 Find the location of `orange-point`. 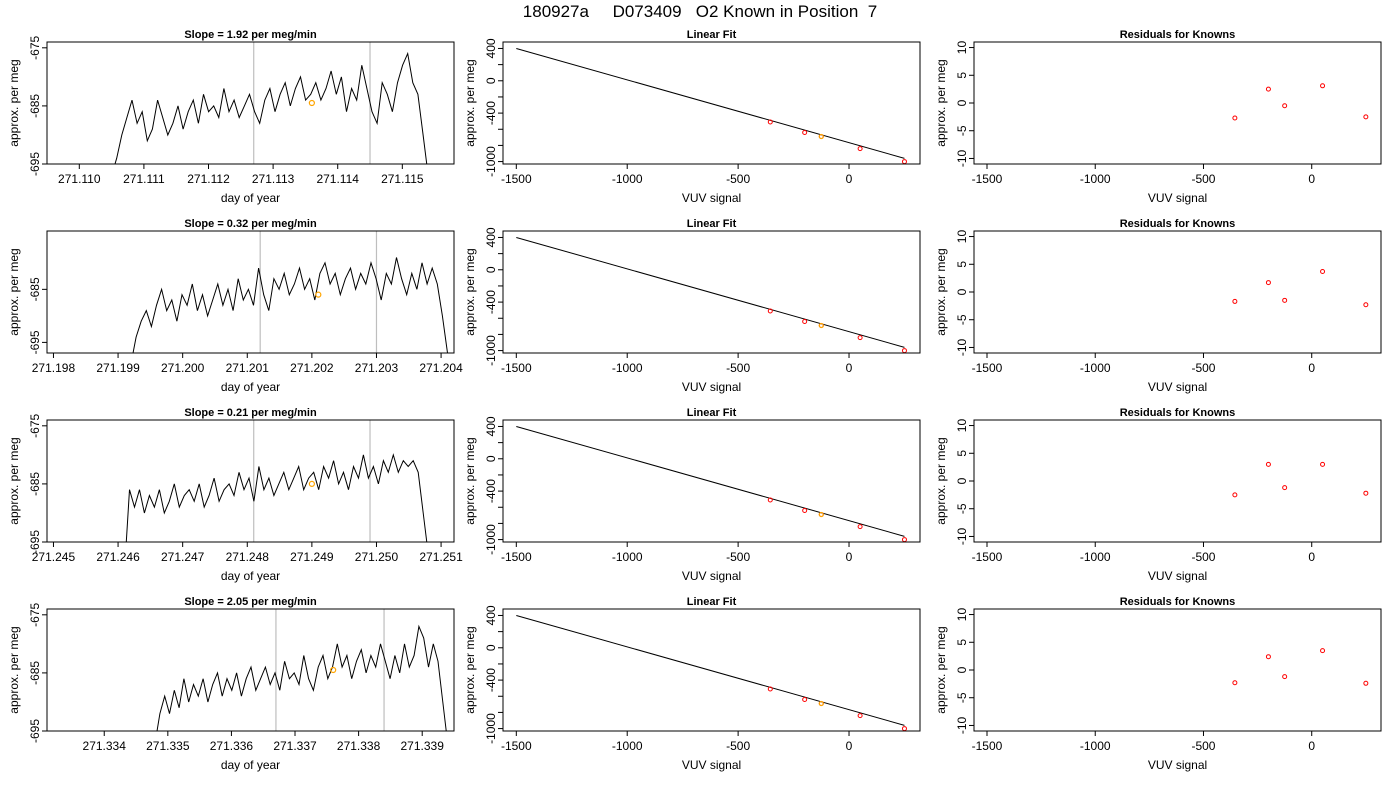

orange-point is located at coordinates (821, 703).